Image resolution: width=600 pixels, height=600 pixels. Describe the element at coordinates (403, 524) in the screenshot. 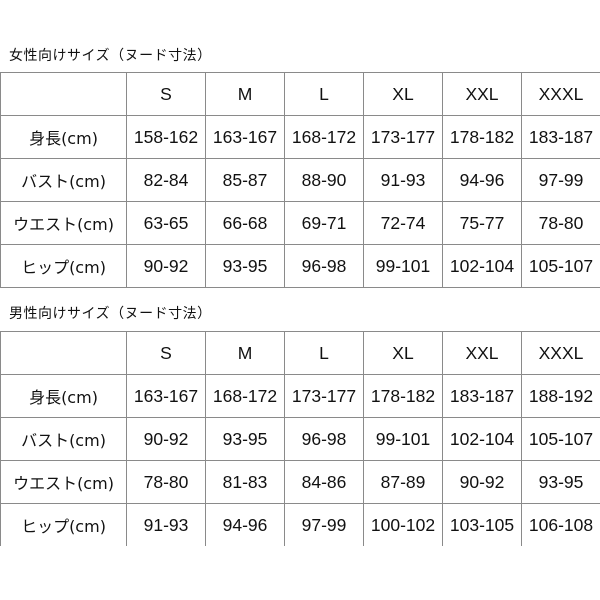

I see `measurement-cell: 100-102` at that location.